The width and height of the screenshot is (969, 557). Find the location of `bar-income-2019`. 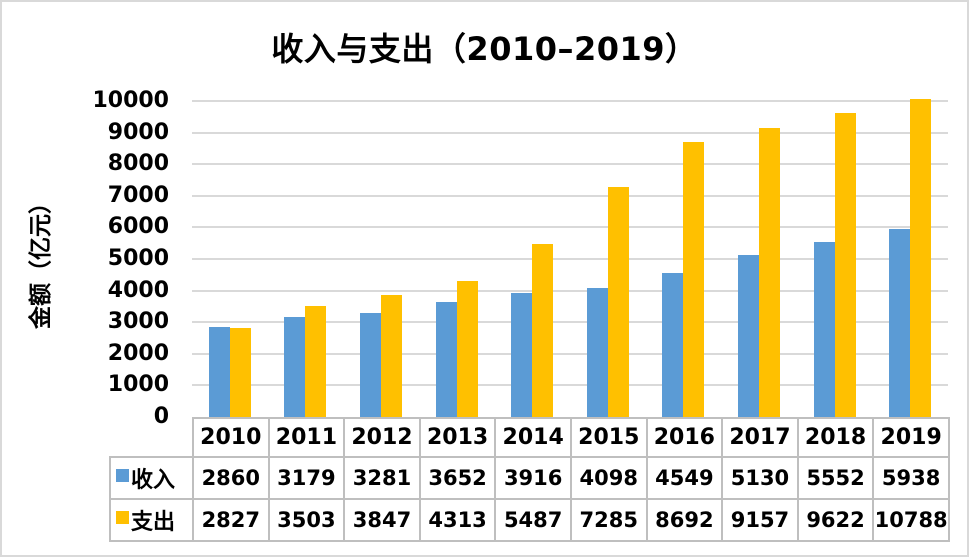

bar-income-2019 is located at coordinates (900, 323).